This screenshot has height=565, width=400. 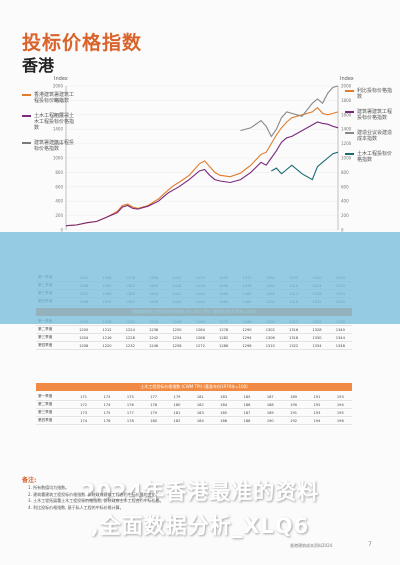 I want to click on table-cell: 1340, so click(x=340, y=329).